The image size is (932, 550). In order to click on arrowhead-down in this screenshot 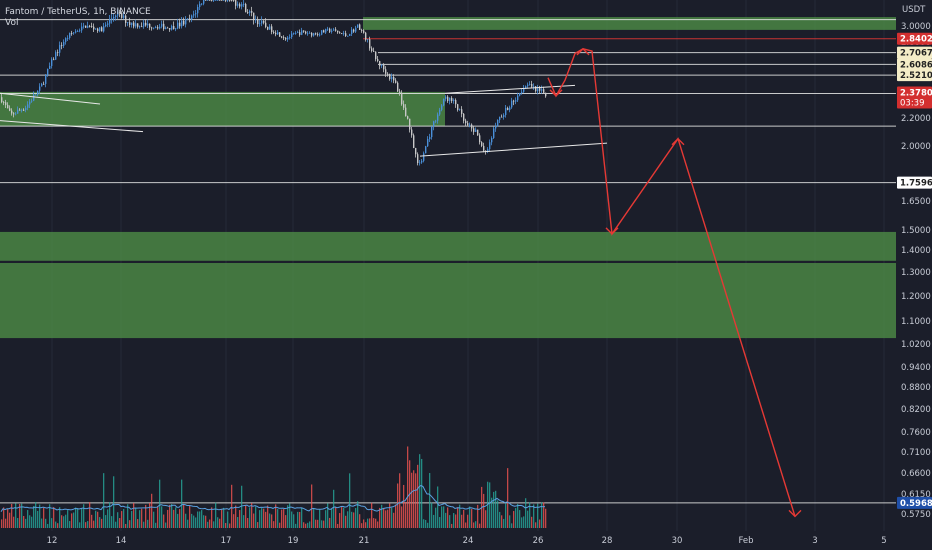, I will do `click(612, 231)`.